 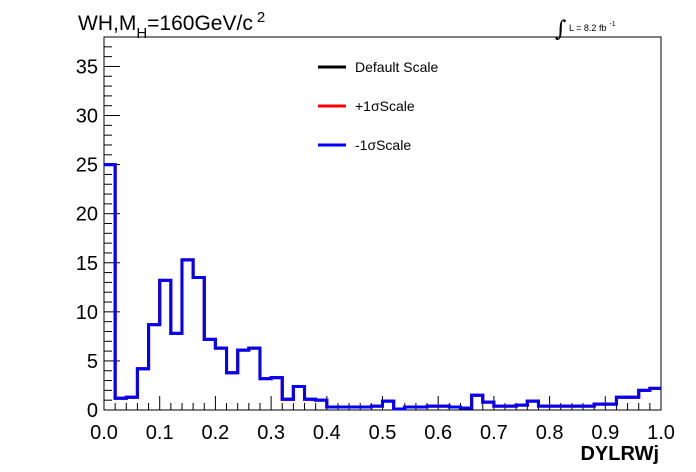 What do you see at coordinates (141, 33) in the screenshot?
I see `title-subscript: H` at bounding box center [141, 33].